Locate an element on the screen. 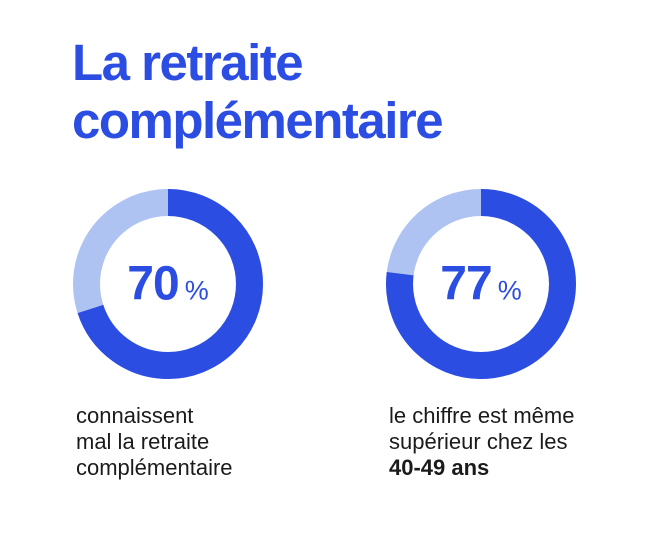 This screenshot has width=657, height=542. percentage-number: 77 is located at coordinates (466, 284).